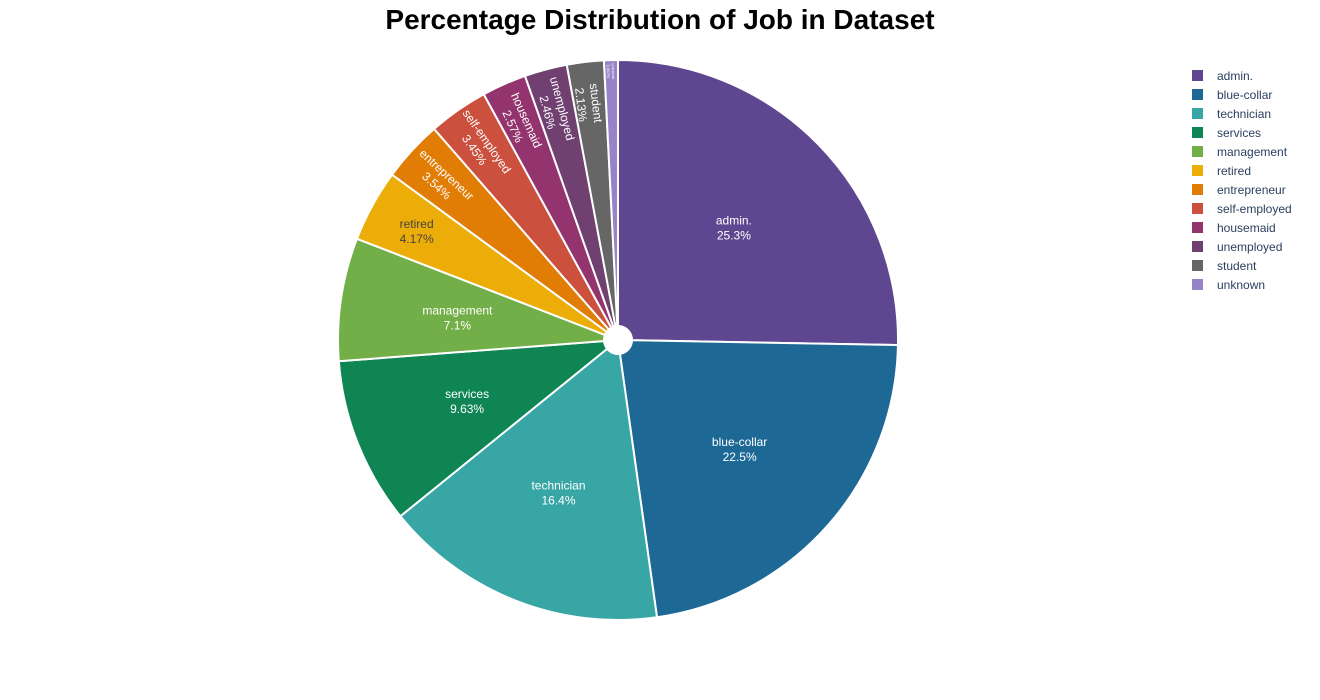 This screenshot has height=700, width=1320. Describe the element at coordinates (608, 72) in the screenshot. I see `slice-label-percent: 0.802%` at that location.